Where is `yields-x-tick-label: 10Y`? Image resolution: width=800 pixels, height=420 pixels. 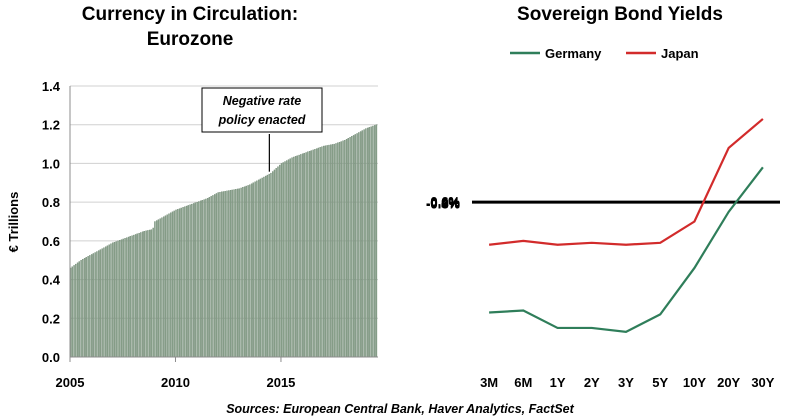 yields-x-tick-label: 10Y is located at coordinates (694, 382).